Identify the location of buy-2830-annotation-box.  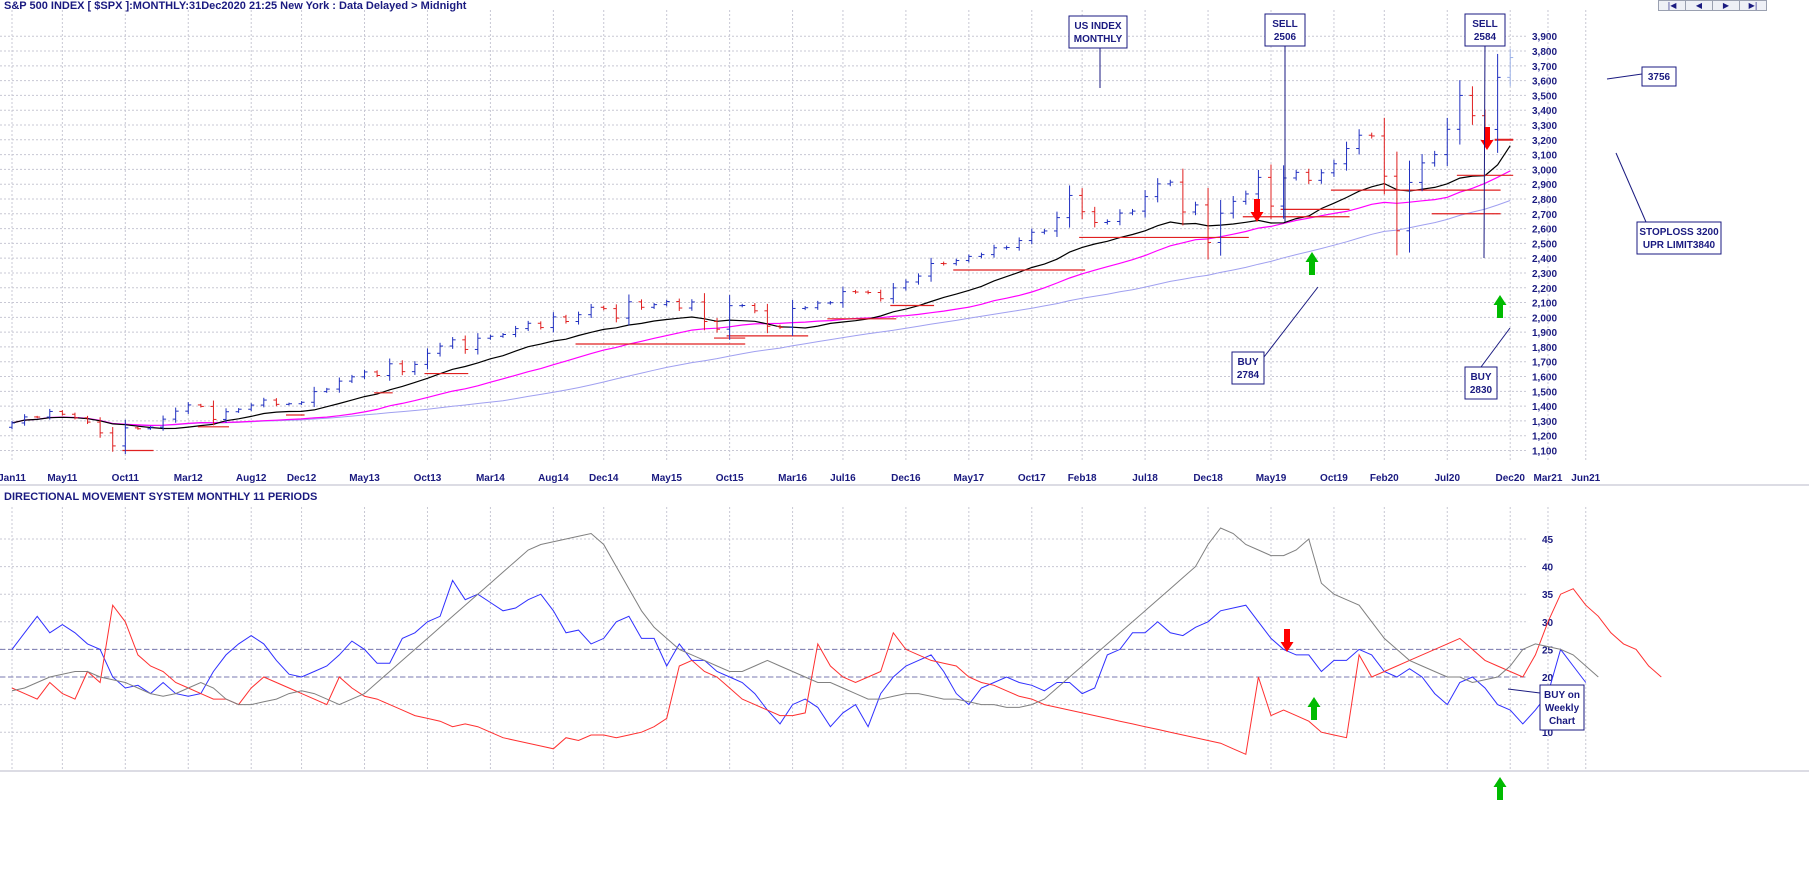
(1481, 383).